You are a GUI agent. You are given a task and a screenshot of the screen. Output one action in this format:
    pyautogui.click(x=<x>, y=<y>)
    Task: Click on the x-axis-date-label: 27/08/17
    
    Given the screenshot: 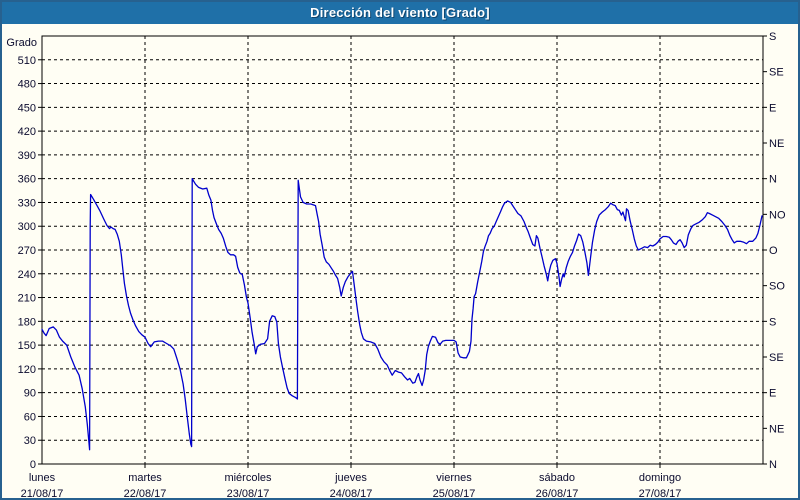 What is the action you would take?
    pyautogui.click(x=660, y=493)
    